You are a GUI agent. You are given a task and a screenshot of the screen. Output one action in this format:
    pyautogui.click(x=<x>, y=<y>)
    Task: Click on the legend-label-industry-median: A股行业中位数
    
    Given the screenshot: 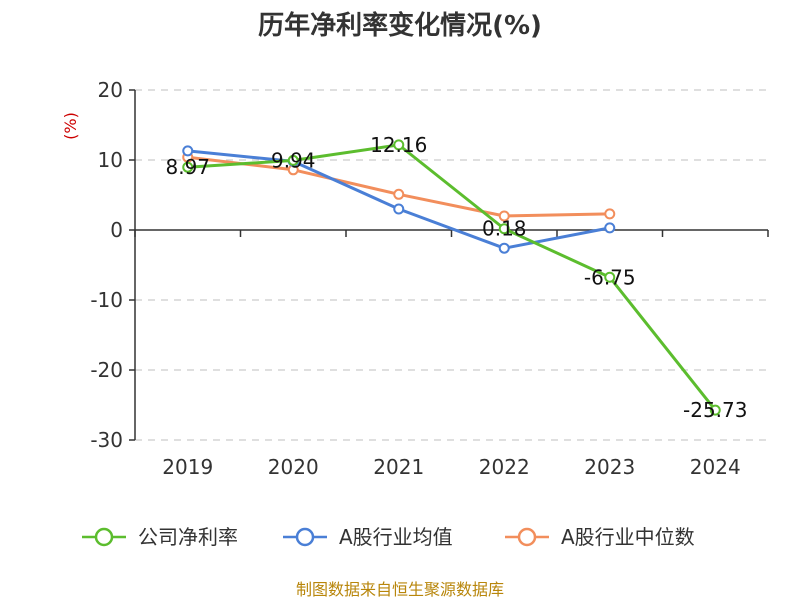 What is the action you would take?
    pyautogui.click(x=628, y=537)
    